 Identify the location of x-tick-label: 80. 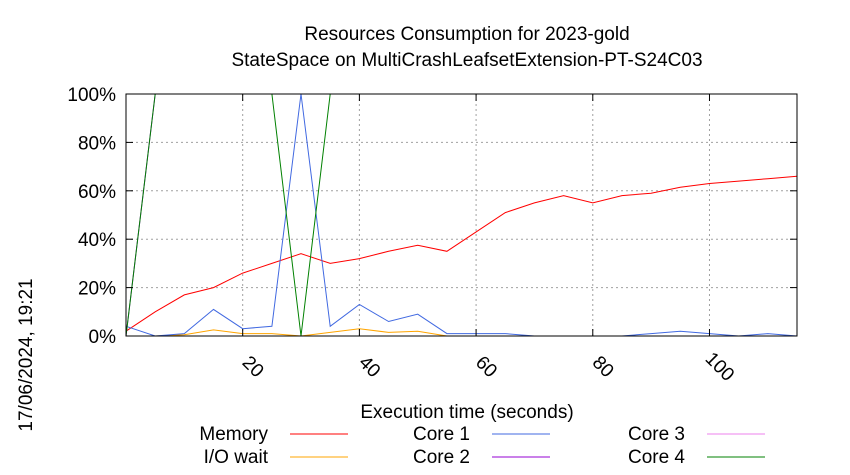
(603, 367).